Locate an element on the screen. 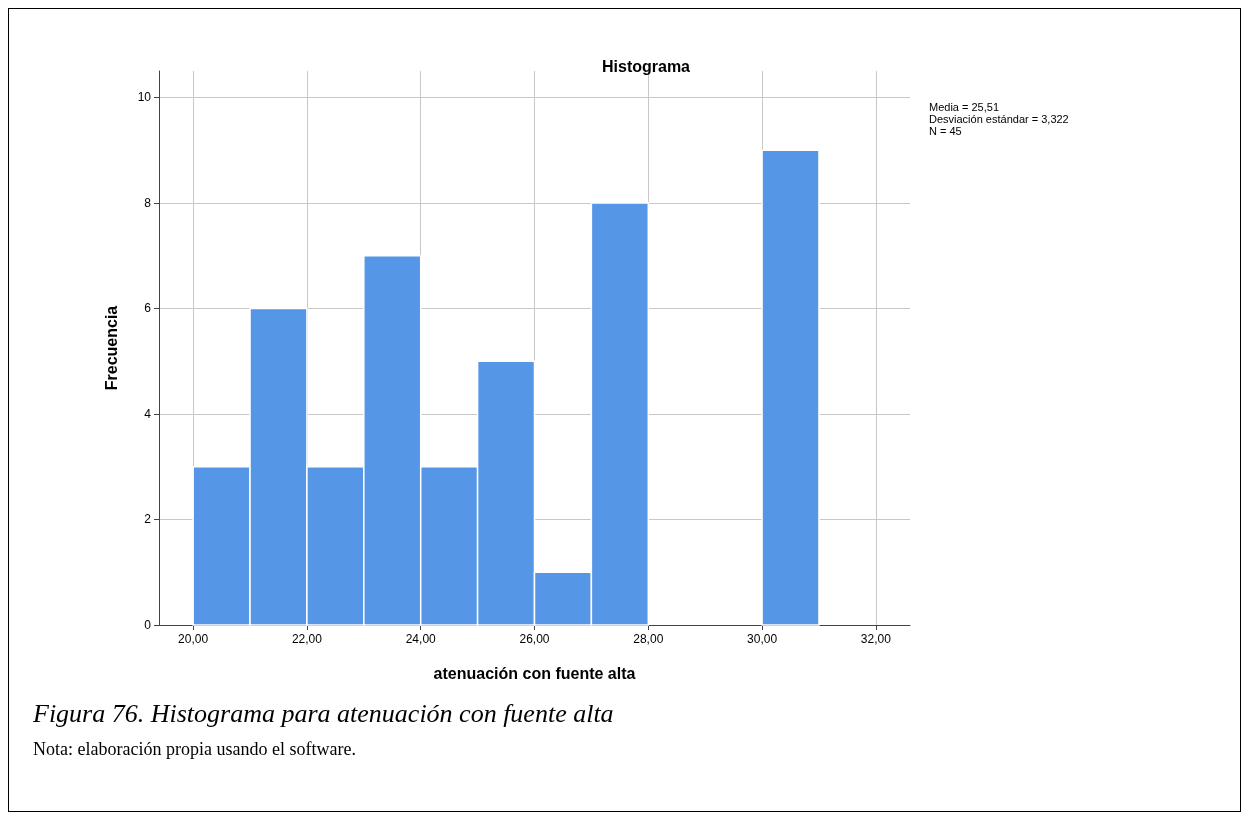 The width and height of the screenshot is (1251, 822). x-tick-label: 20,00 is located at coordinates (193, 639).